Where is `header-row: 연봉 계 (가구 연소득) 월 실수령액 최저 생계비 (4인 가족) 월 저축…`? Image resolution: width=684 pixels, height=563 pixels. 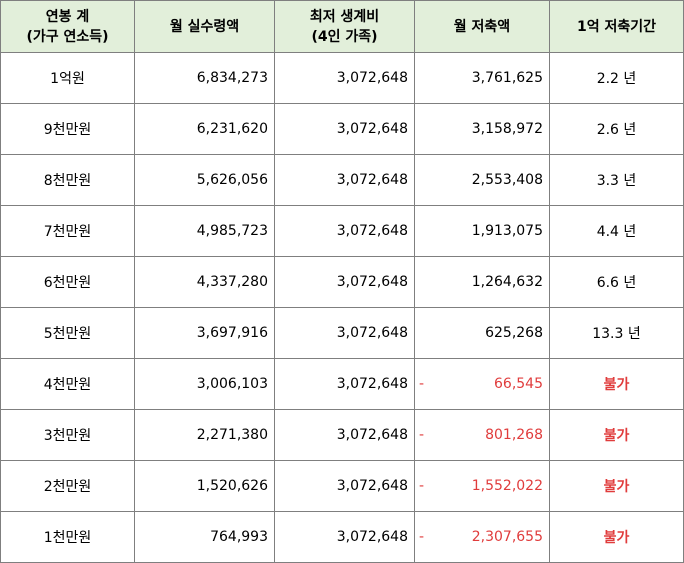
header-row: 연봉 계 (가구 연소득) 월 실수령액 최저 생계비 (4인 가족) 월 저축… is located at coordinates (342, 26).